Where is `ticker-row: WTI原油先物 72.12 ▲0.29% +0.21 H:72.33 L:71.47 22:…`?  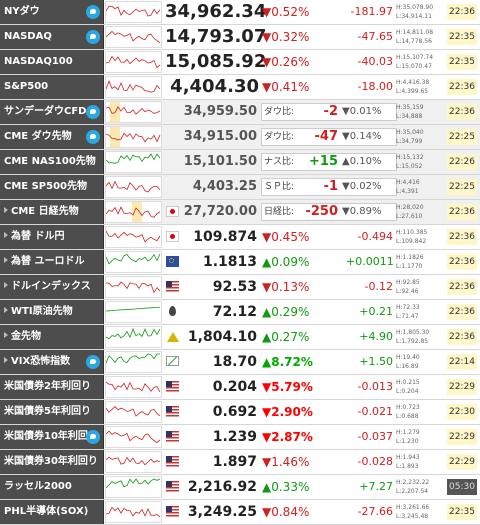
ticker-row: WTI原油先物 72.12 ▲0.29% +0.21 H:72.33 L:71.47 22:… is located at coordinates (240, 312).